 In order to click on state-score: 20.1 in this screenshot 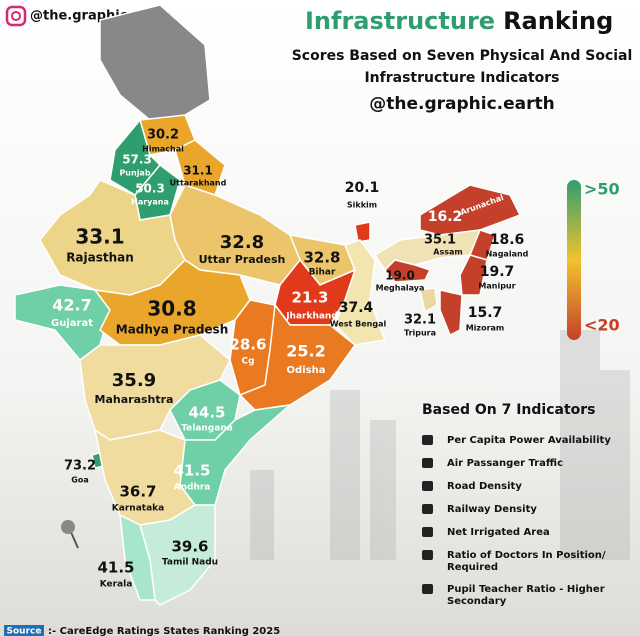, I will do `click(362, 188)`.